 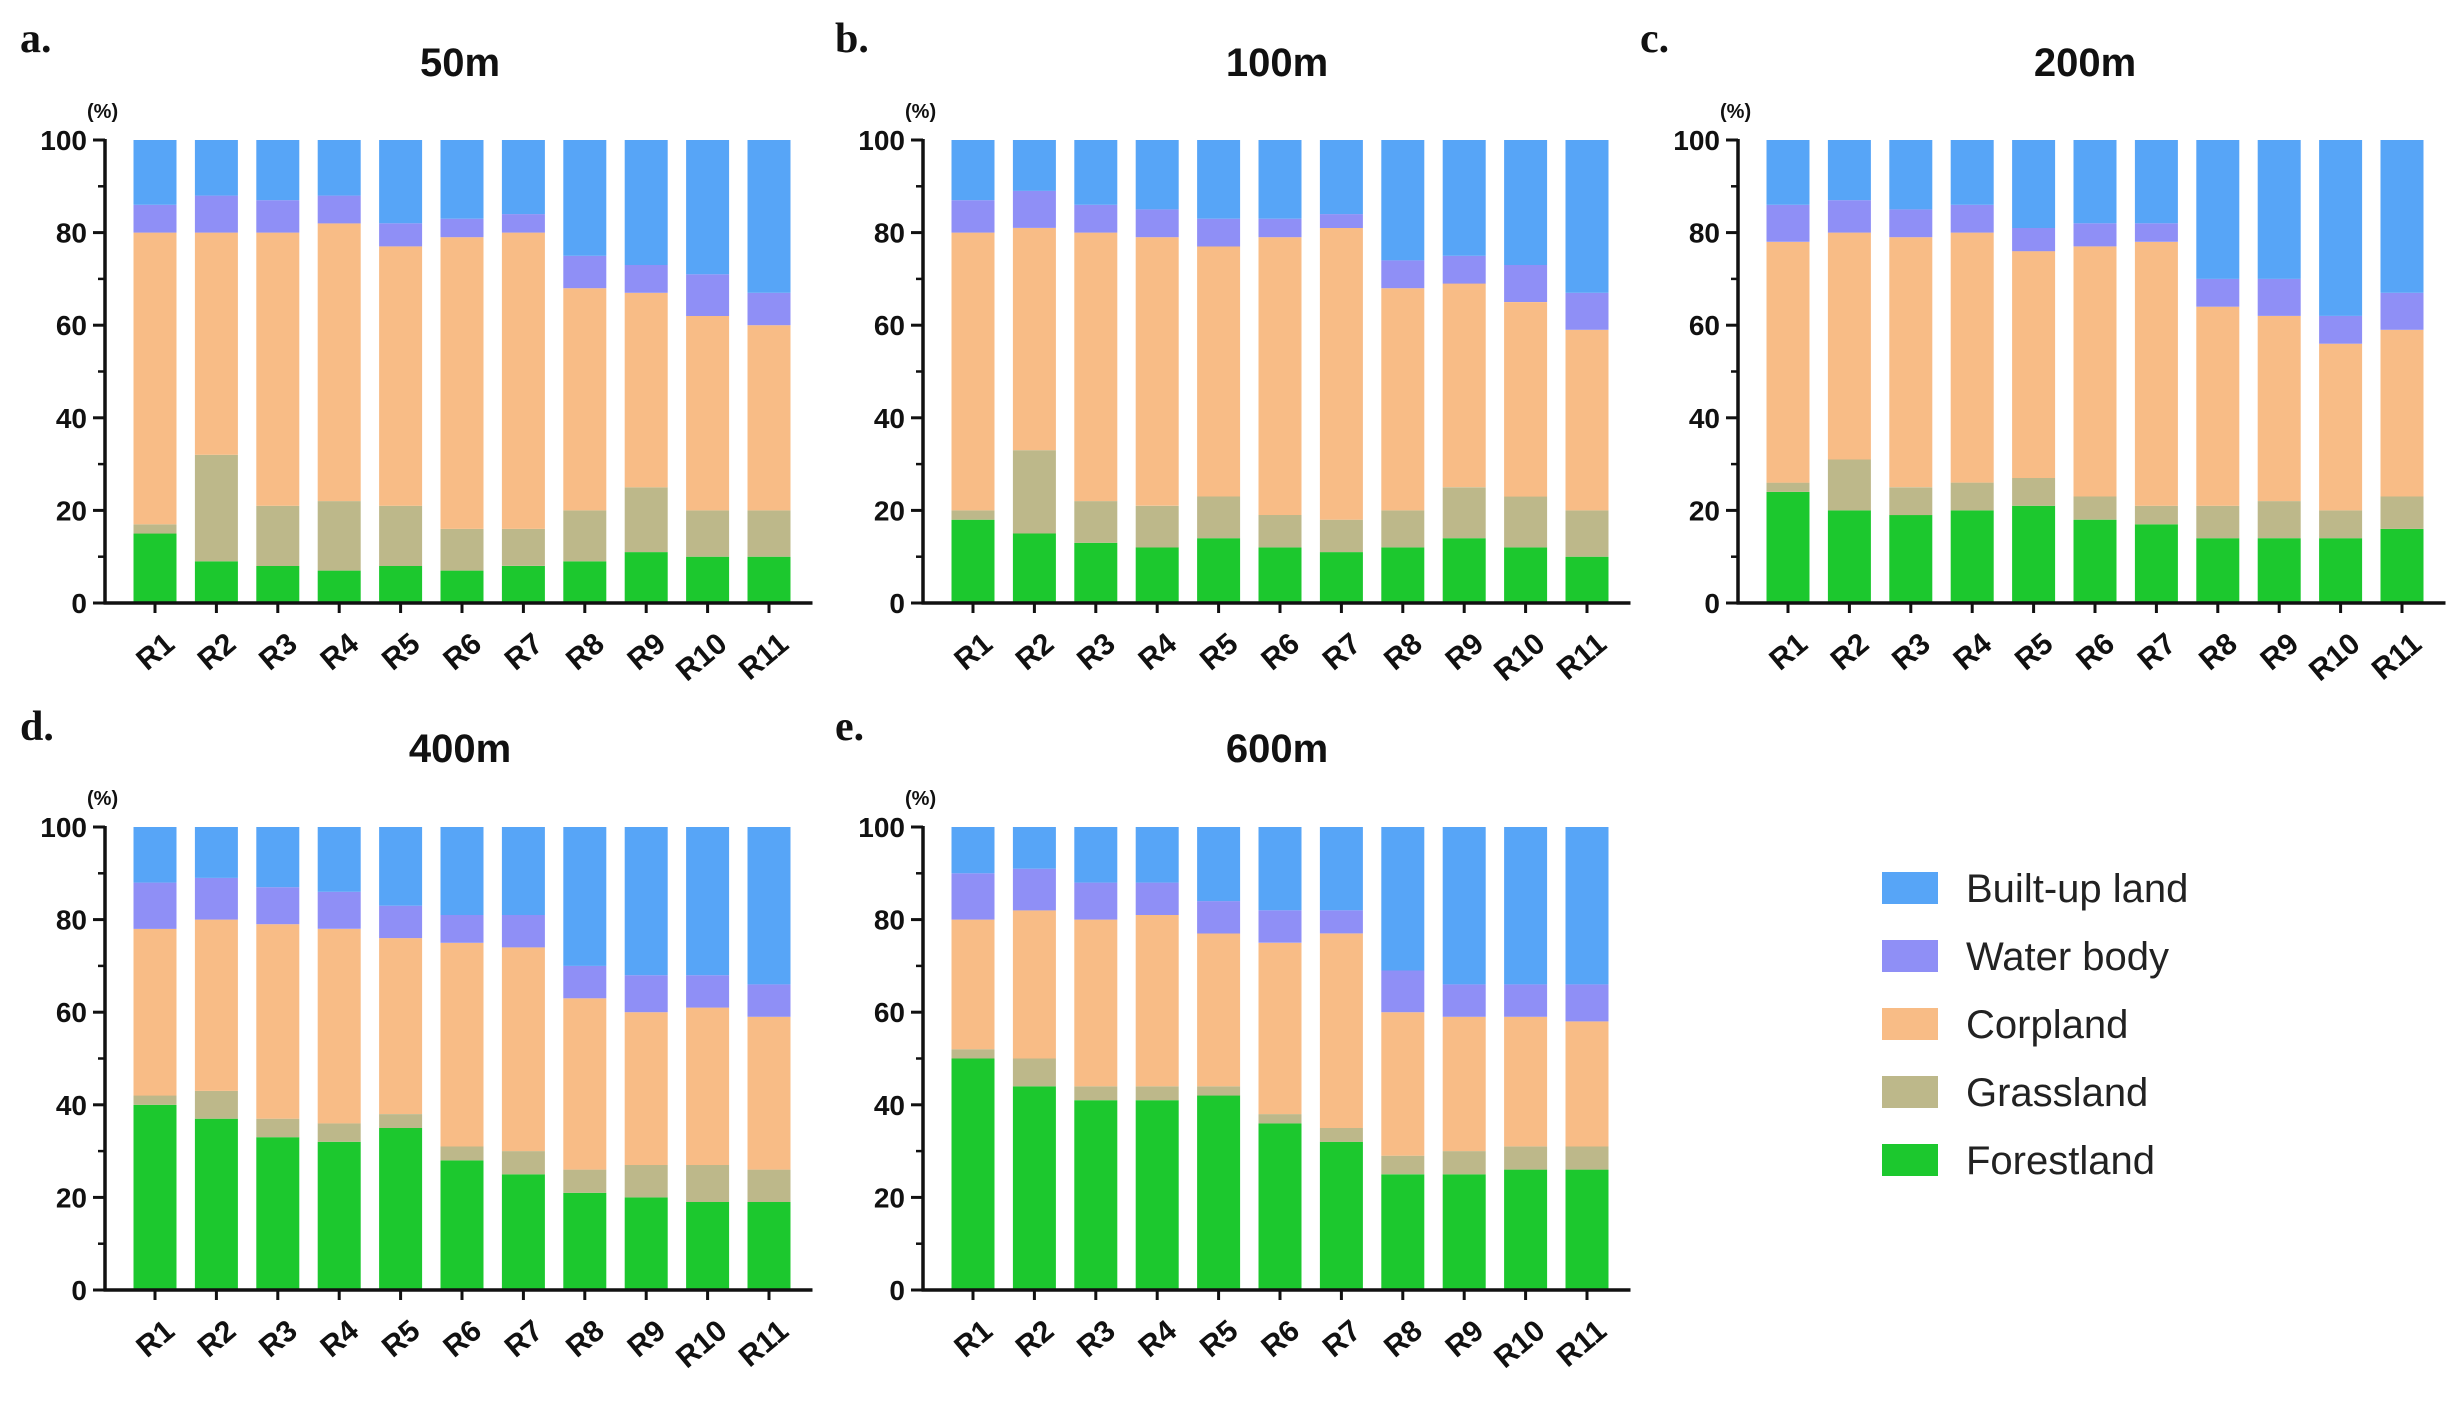 What do you see at coordinates (1704, 233) in the screenshot?
I see `y-tick-label: 80` at bounding box center [1704, 233].